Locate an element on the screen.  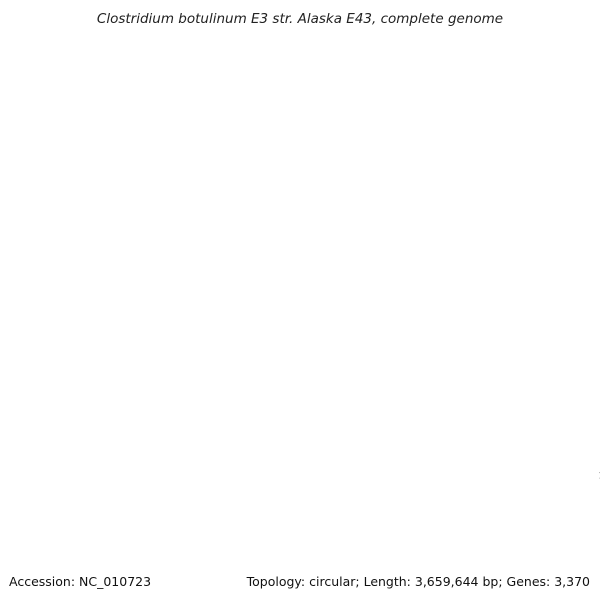
accession-text: Accession: NC_010723 is located at coordinates (80, 581).